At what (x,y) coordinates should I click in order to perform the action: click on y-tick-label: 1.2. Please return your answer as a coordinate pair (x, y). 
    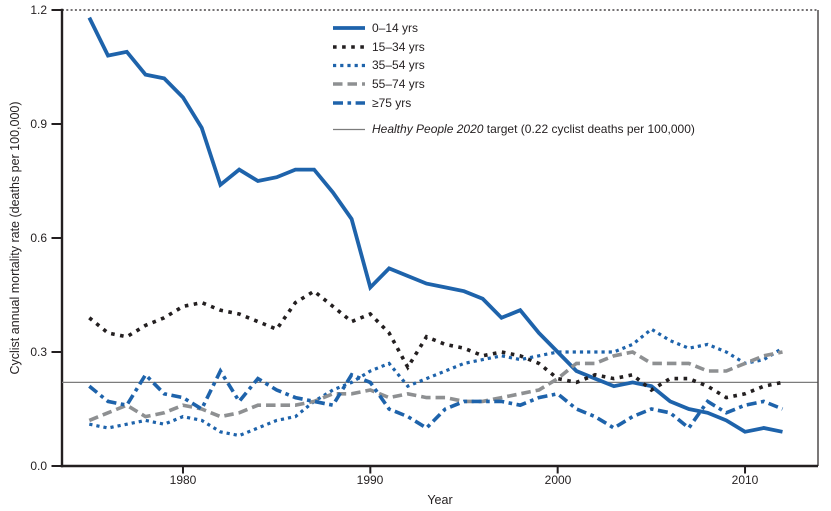
    Looking at the image, I should click on (38, 10).